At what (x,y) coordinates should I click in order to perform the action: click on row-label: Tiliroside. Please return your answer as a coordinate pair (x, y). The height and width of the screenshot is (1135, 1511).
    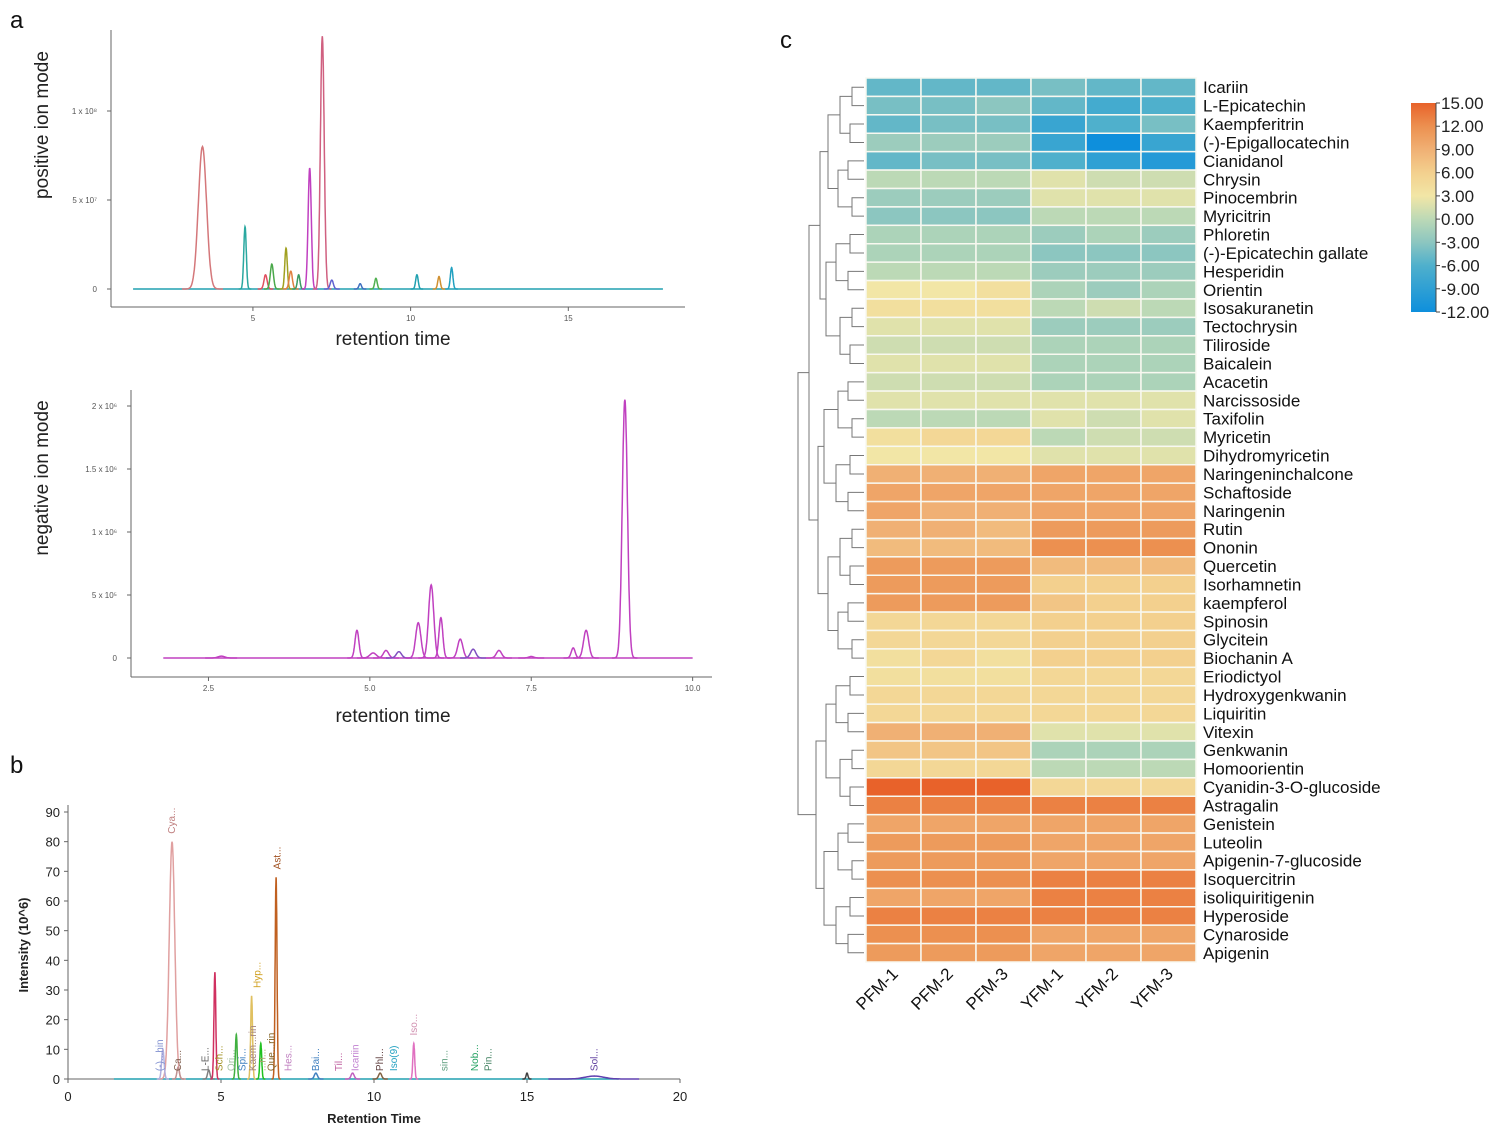
    Looking at the image, I should click on (1236, 345).